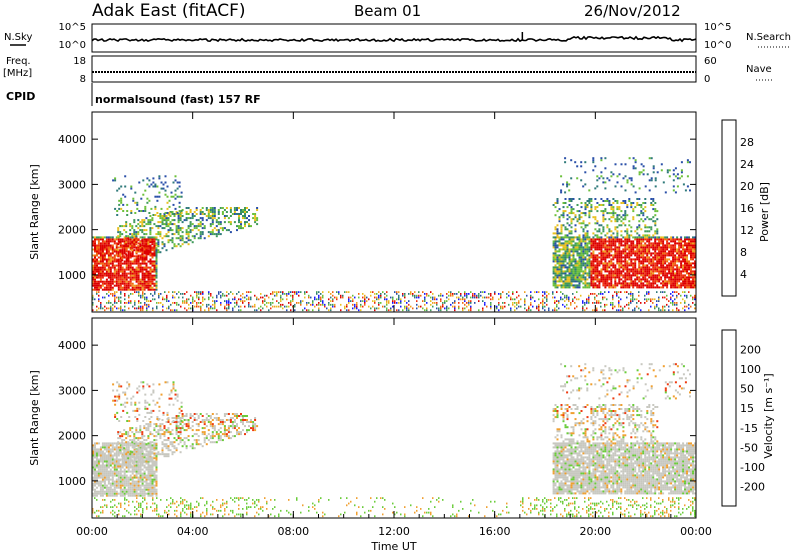 The height and width of the screenshot is (554, 800). I want to click on beam-label: Beam 01, so click(387, 11).